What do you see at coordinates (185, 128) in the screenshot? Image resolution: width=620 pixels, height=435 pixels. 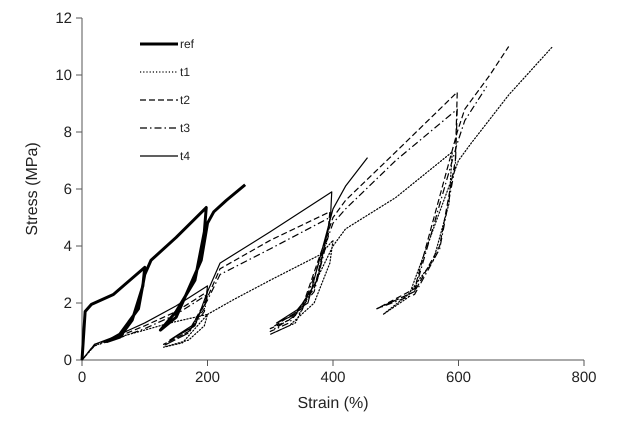 I see `legend-label: t3` at bounding box center [185, 128].